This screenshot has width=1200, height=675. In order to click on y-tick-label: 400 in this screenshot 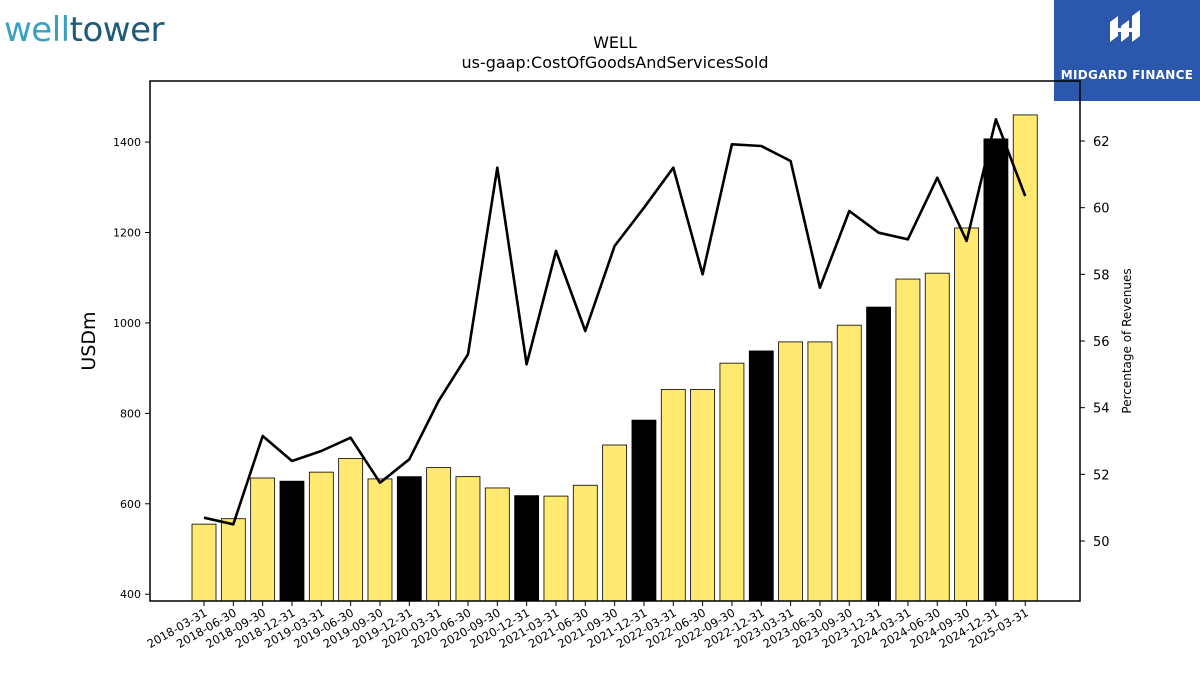, I will do `click(130, 594)`.